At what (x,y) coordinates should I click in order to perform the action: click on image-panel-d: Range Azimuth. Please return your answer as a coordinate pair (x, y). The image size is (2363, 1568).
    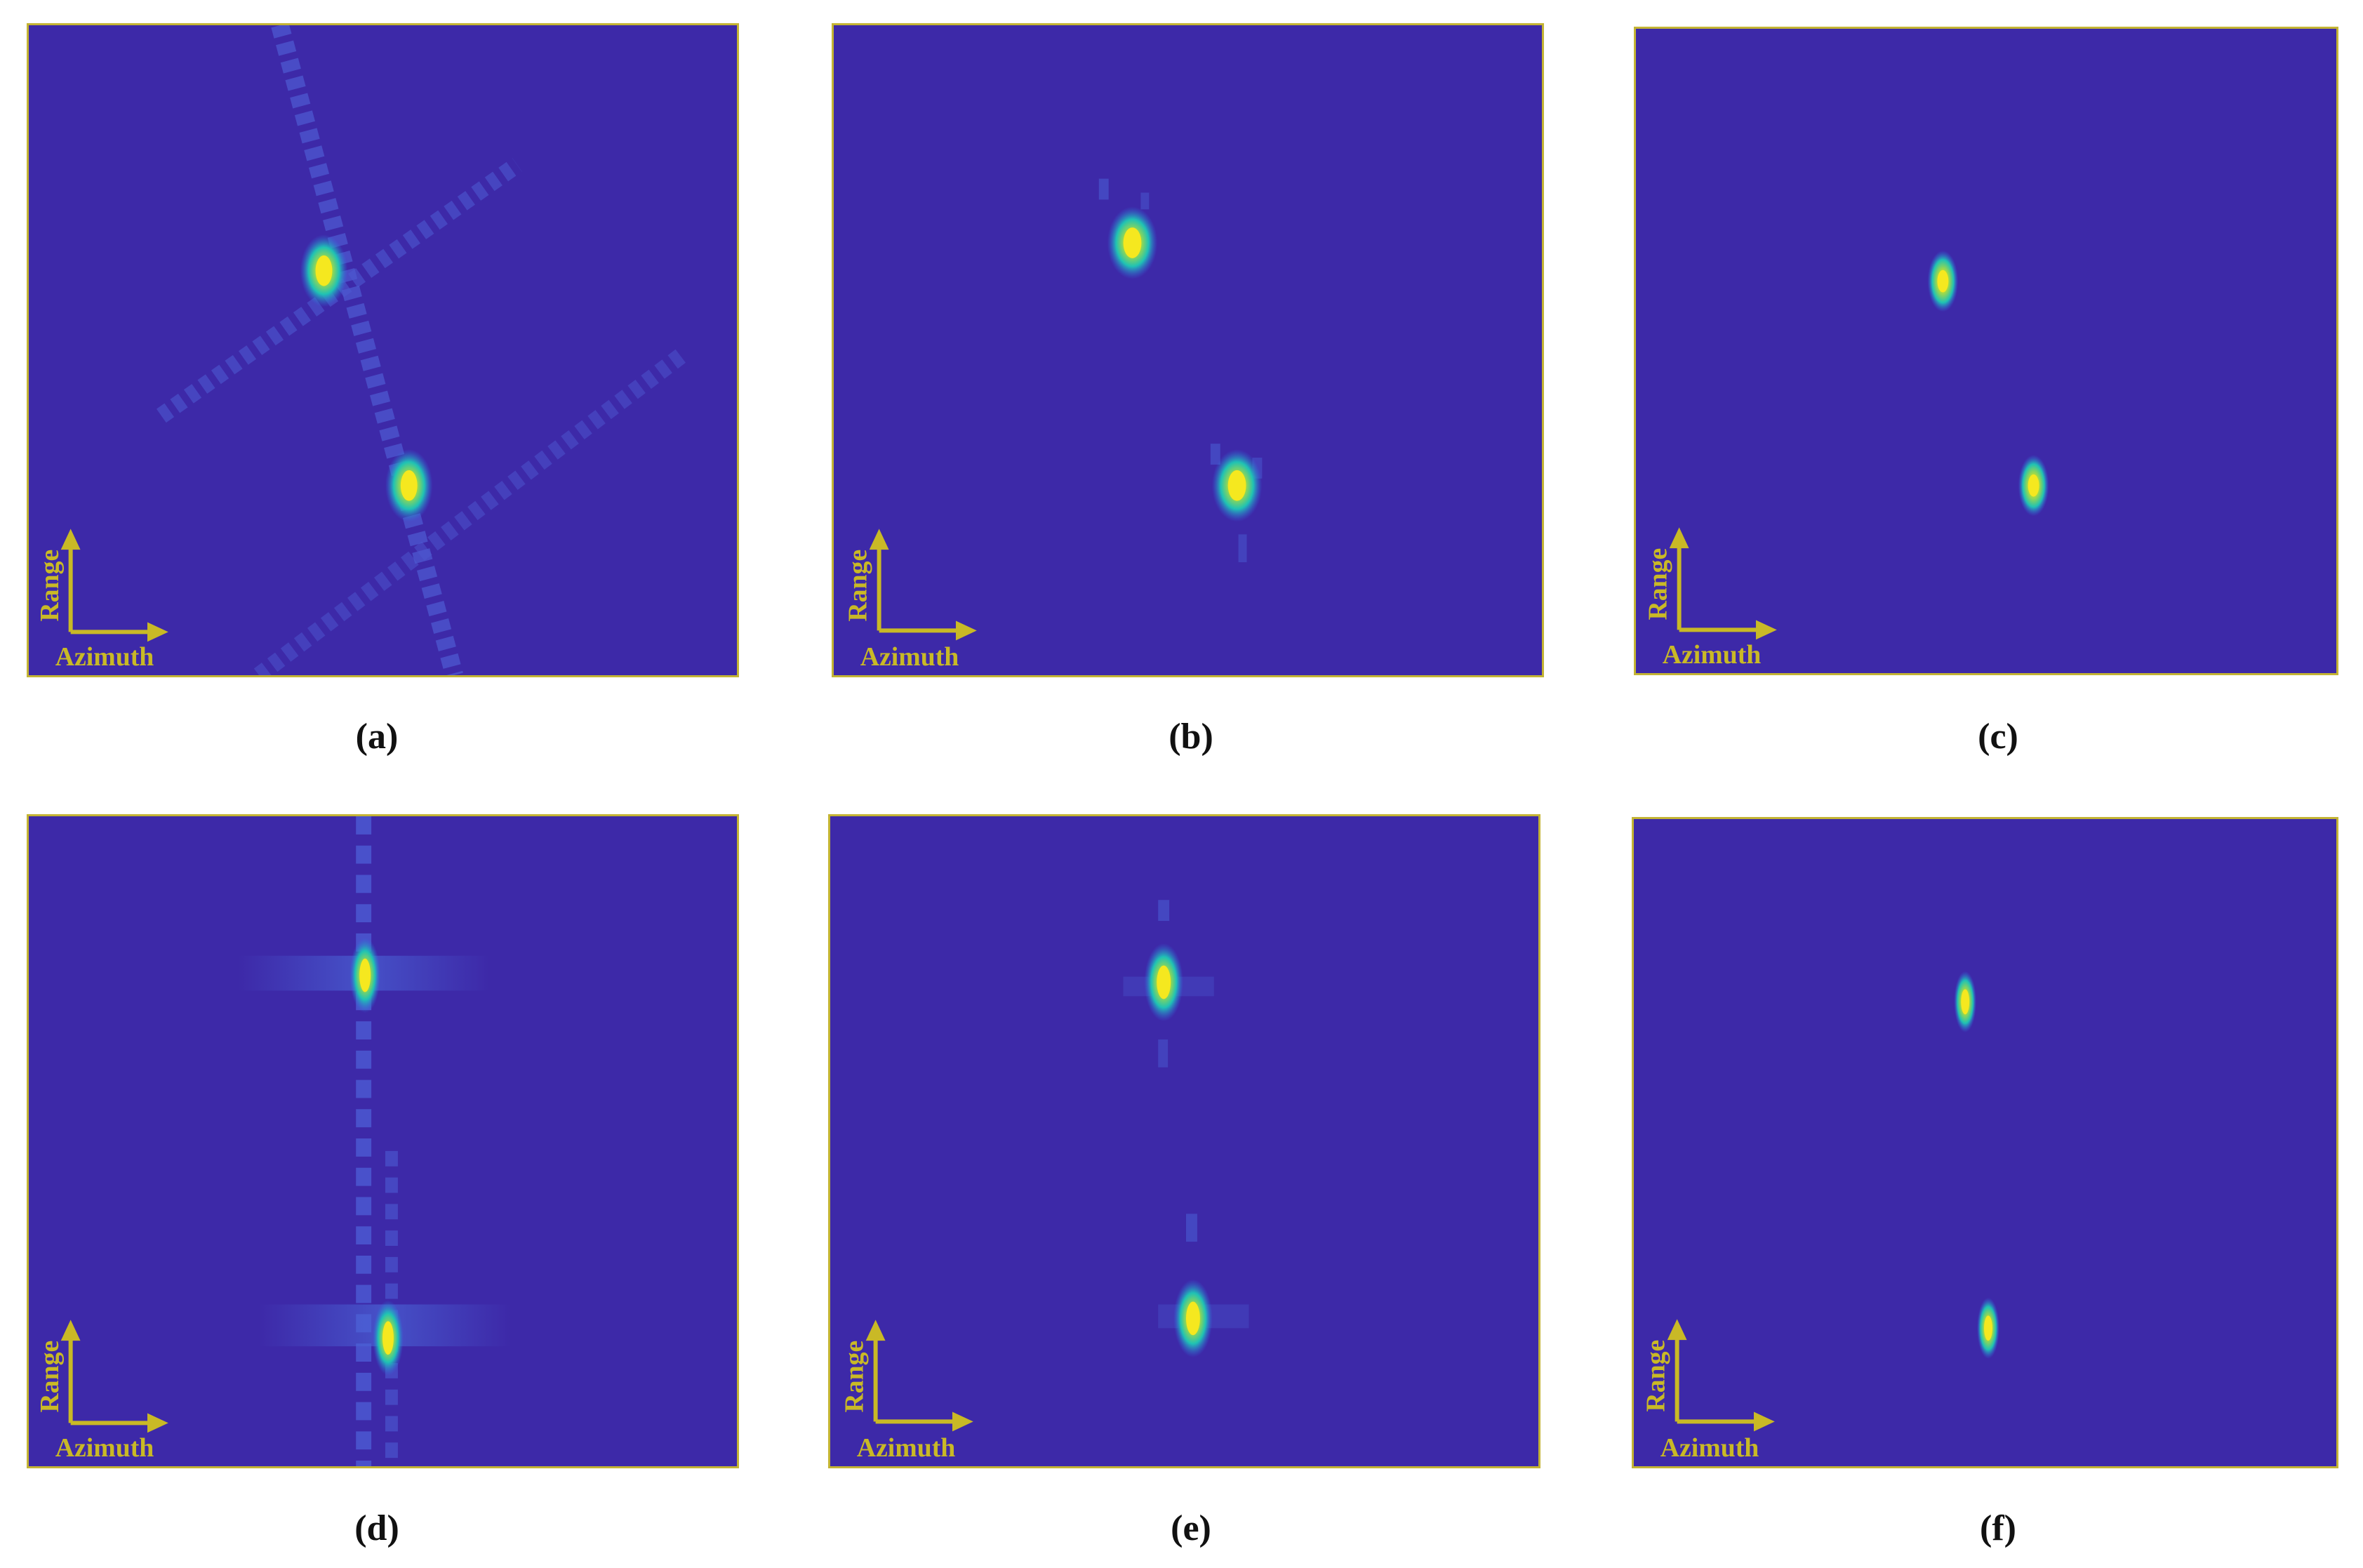
    Looking at the image, I should click on (383, 1141).